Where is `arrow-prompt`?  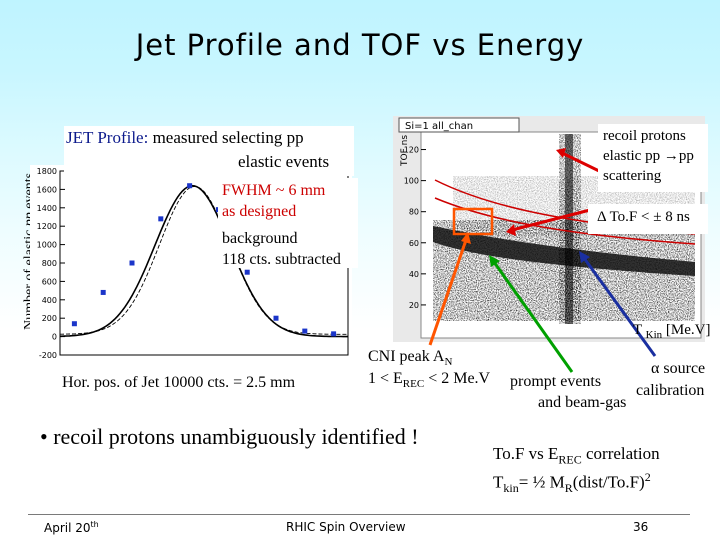 arrow-prompt is located at coordinates (533, 317).